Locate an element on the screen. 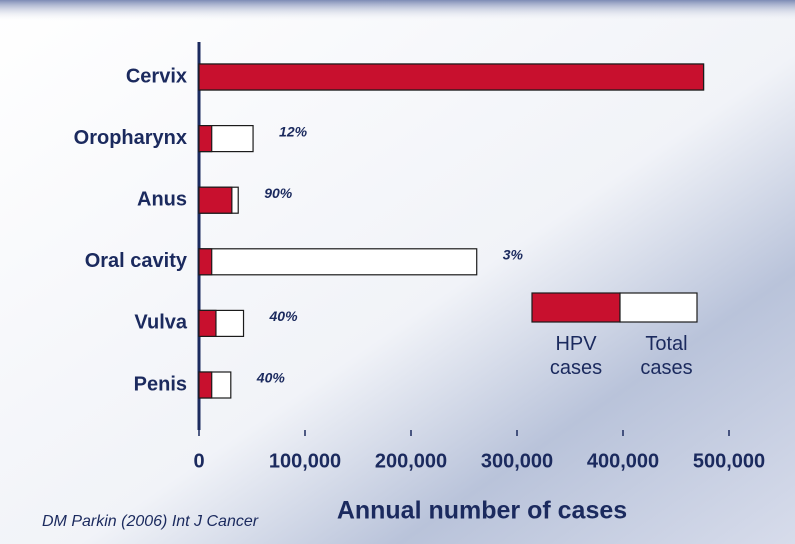 Image resolution: width=795 pixels, height=544 pixels. y-tick-label: Vulva is located at coordinates (160, 323).